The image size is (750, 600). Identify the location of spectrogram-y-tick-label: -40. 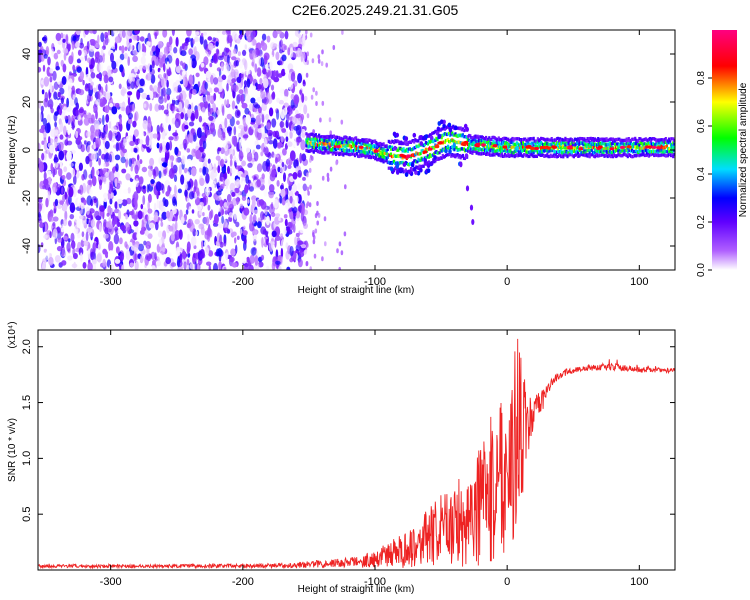
(27, 246).